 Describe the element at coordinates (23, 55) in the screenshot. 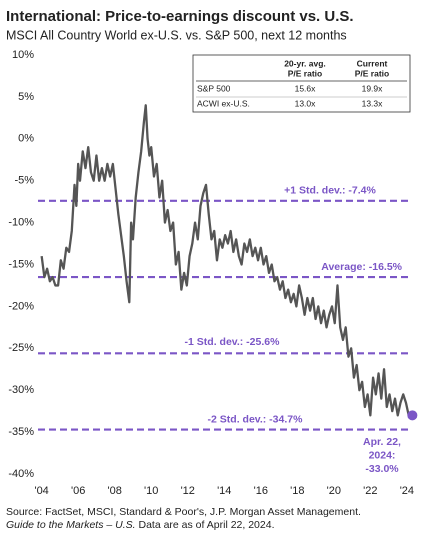

I see `y-tick-label: 10%` at that location.